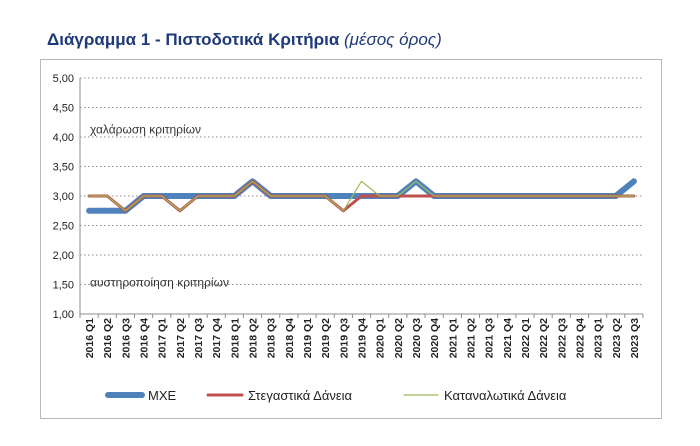  Describe the element at coordinates (126, 338) in the screenshot. I see `x-tick-label: 2016 Q3` at that location.